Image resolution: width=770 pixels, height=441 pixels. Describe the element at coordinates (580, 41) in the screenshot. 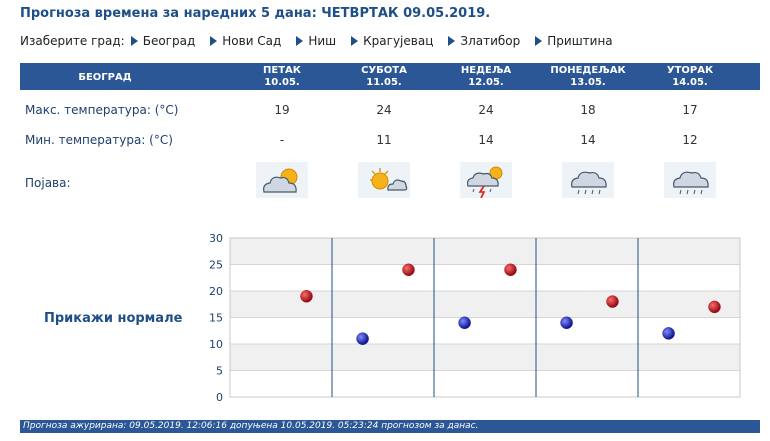

I see `city-link-label: Приштина` at that location.